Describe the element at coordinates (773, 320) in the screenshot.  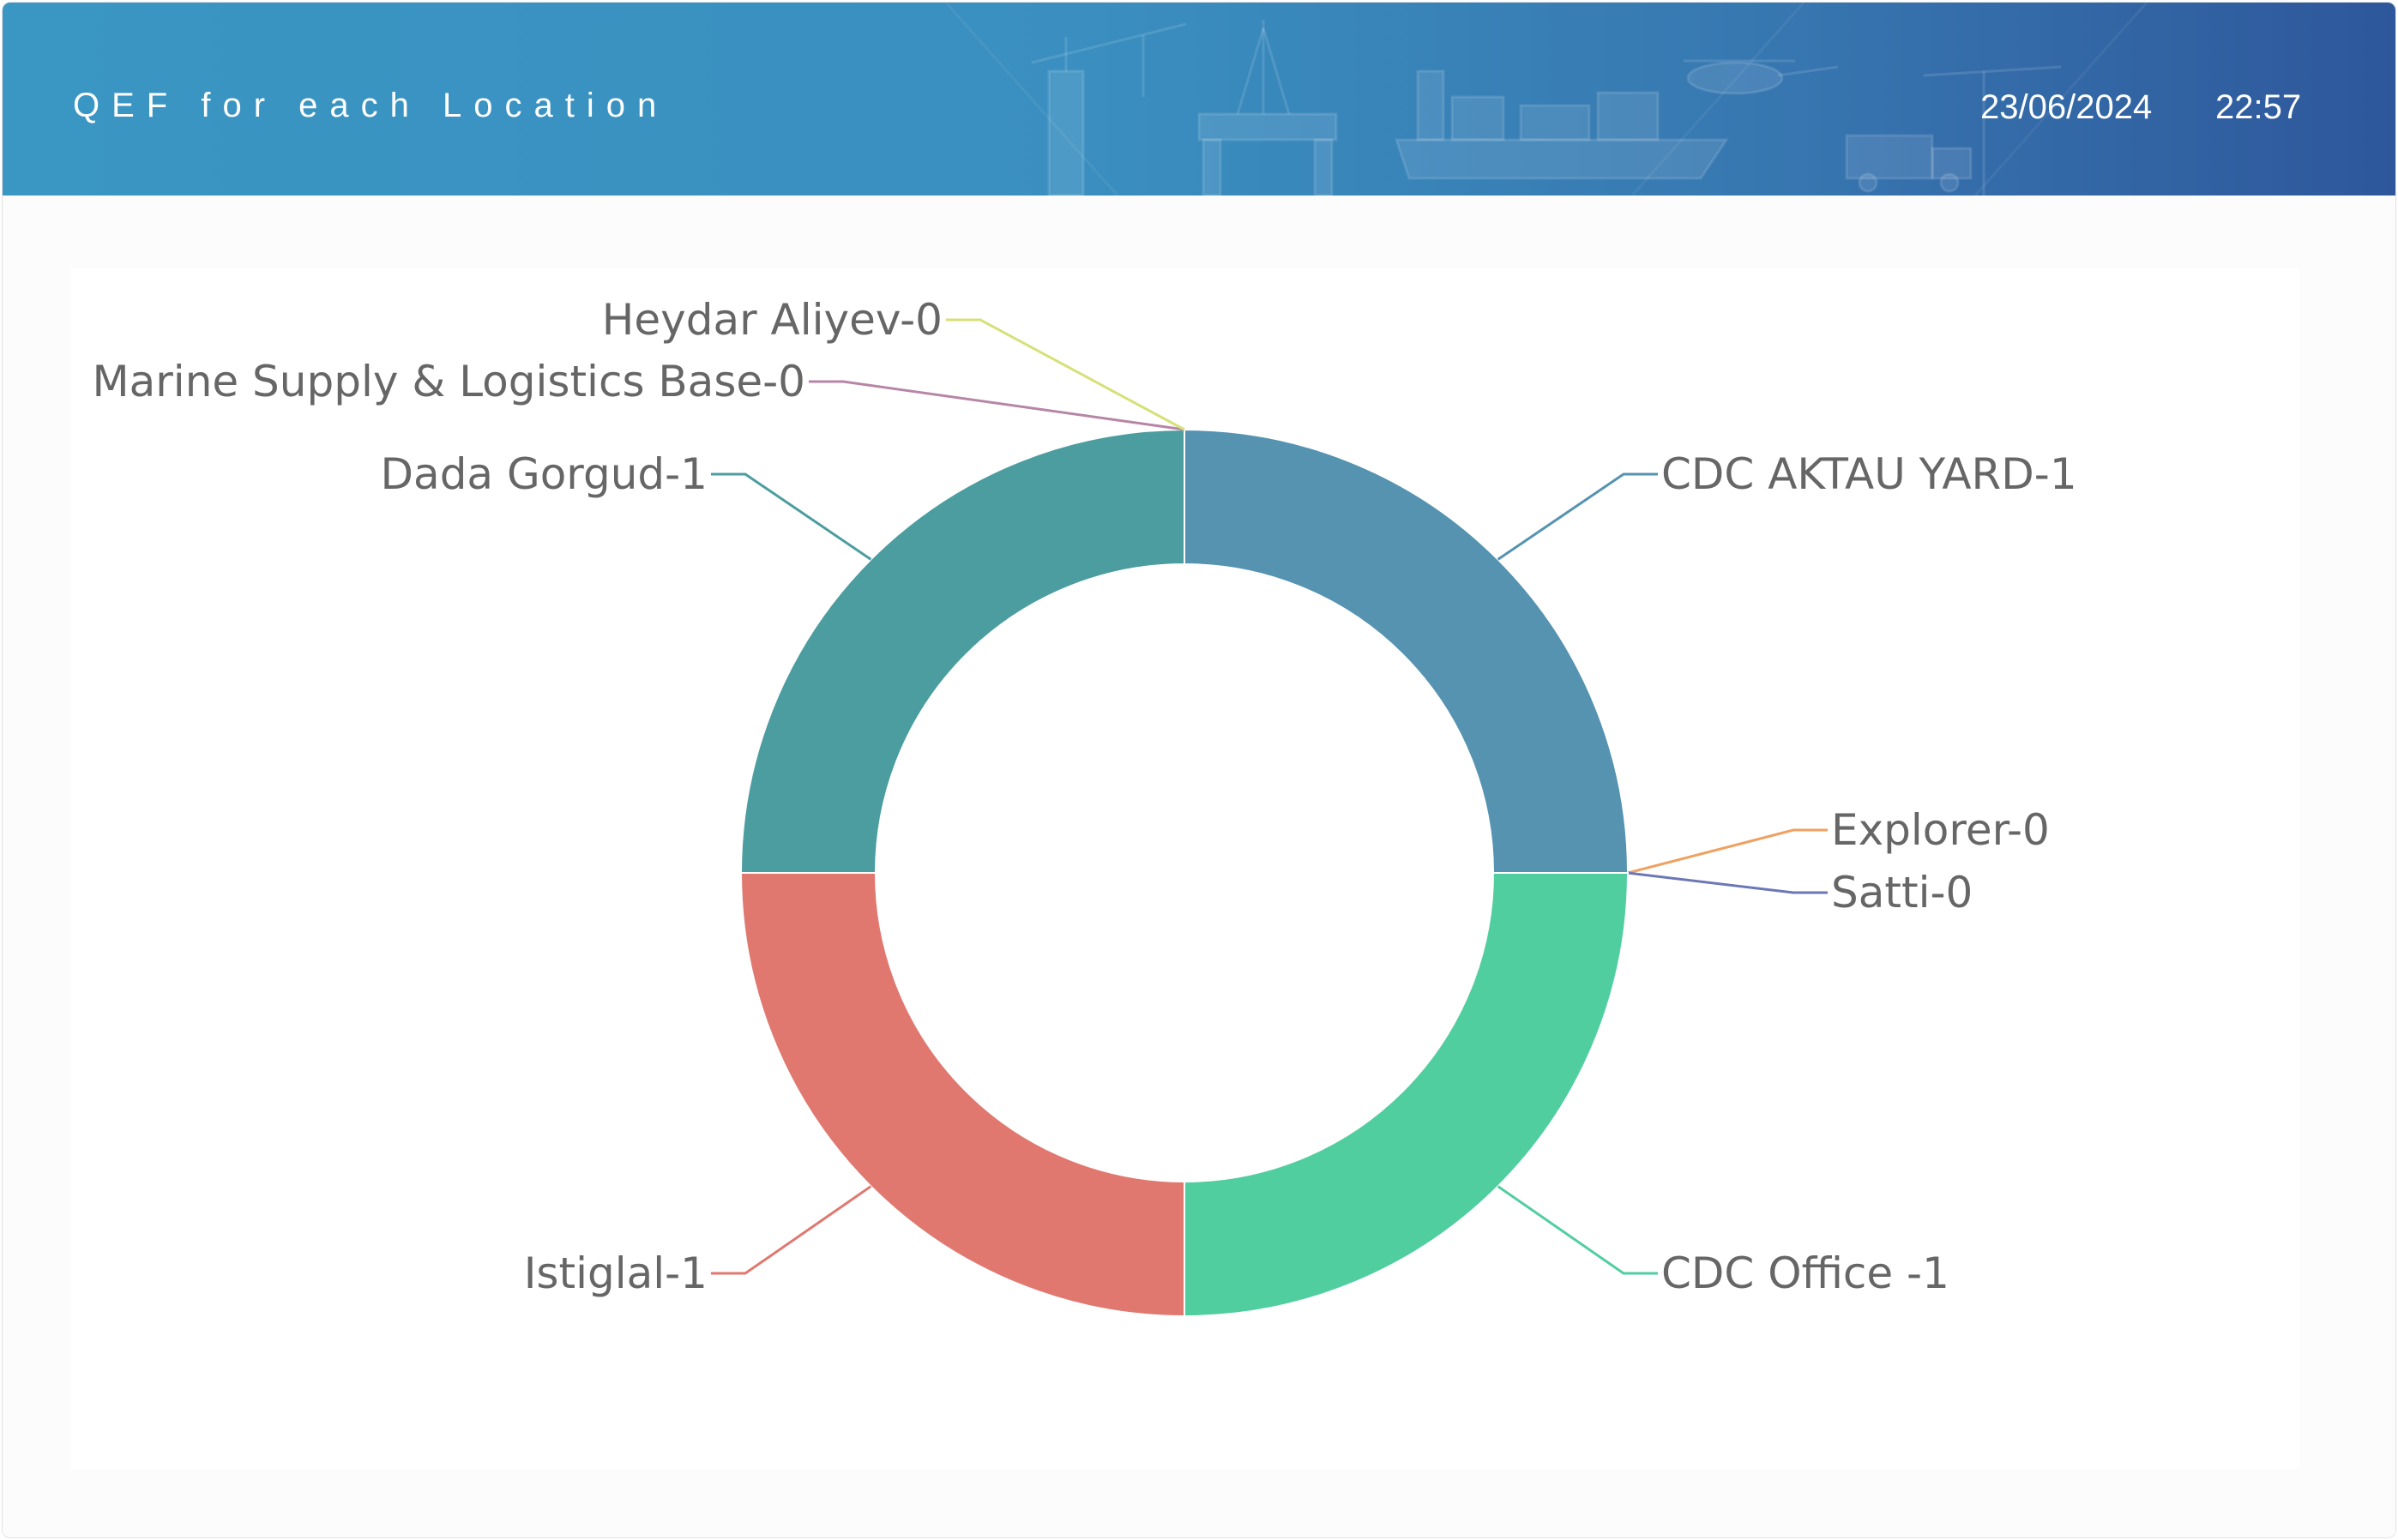
I see `slice-label-heydar-aliyev-0: Heydar Aliyev-0` at that location.